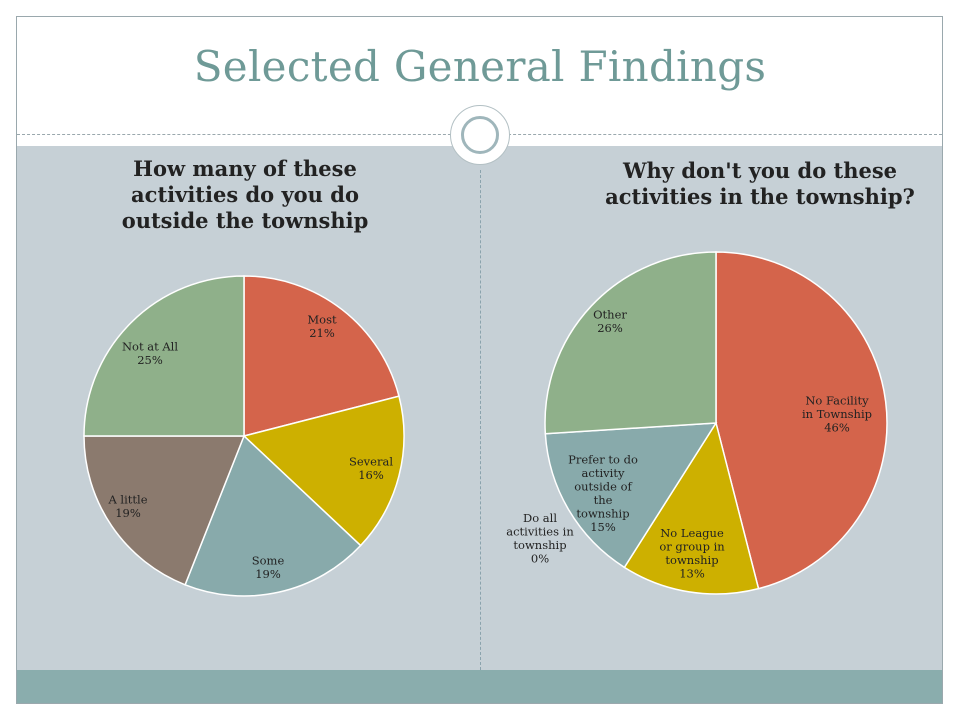 This screenshot has height=720, width=960. What do you see at coordinates (323, 471) in the screenshot?
I see `pie-slice-several` at bounding box center [323, 471].